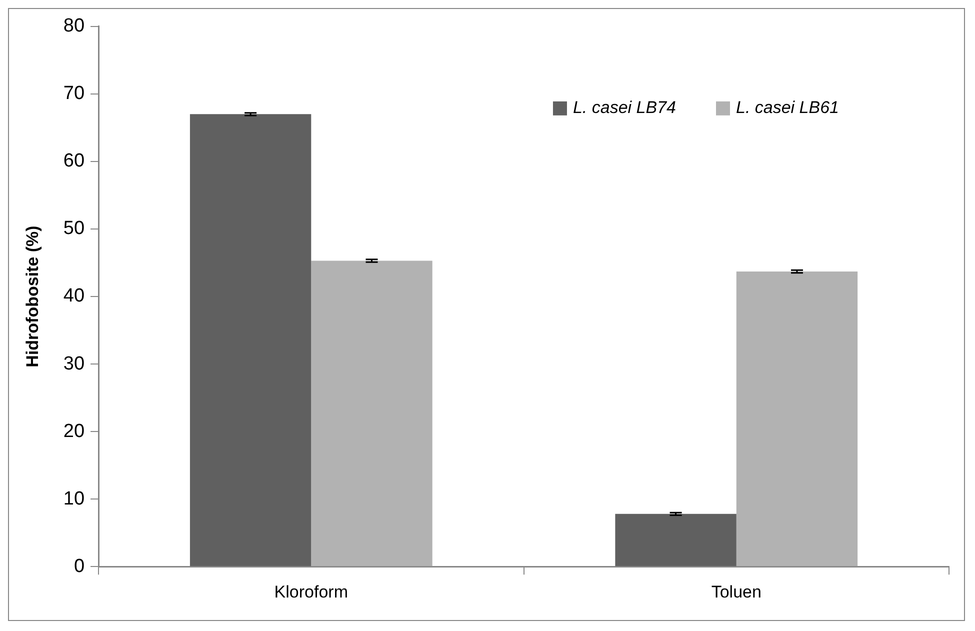  What do you see at coordinates (74, 499) in the screenshot?
I see `y-tick-label: 10` at bounding box center [74, 499].